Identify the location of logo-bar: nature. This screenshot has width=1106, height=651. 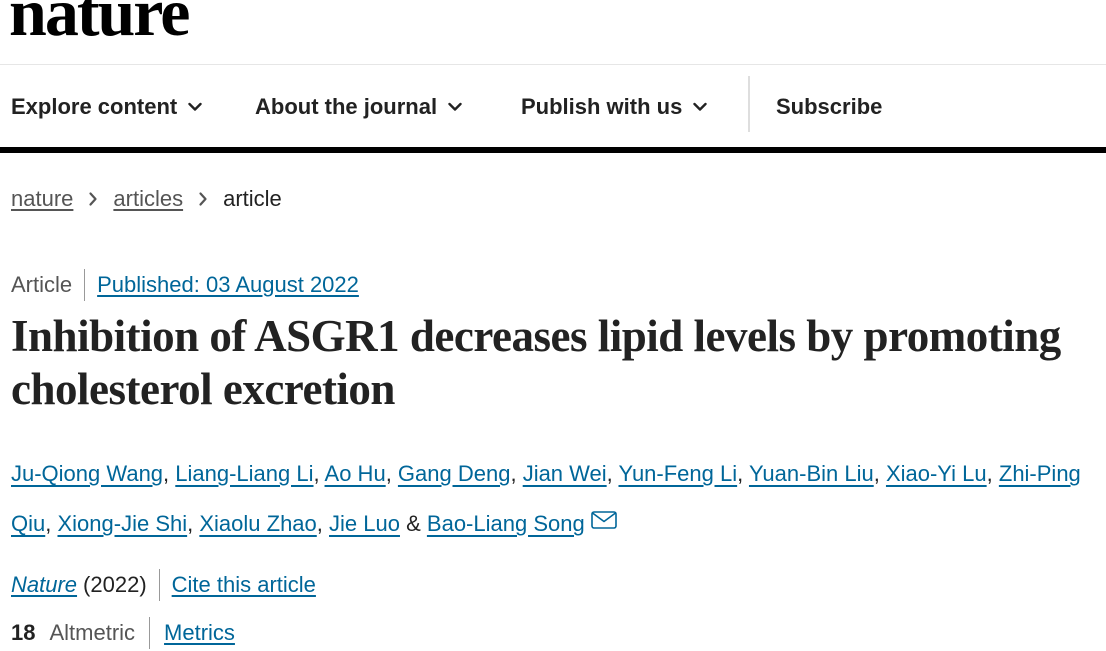
(553, 32).